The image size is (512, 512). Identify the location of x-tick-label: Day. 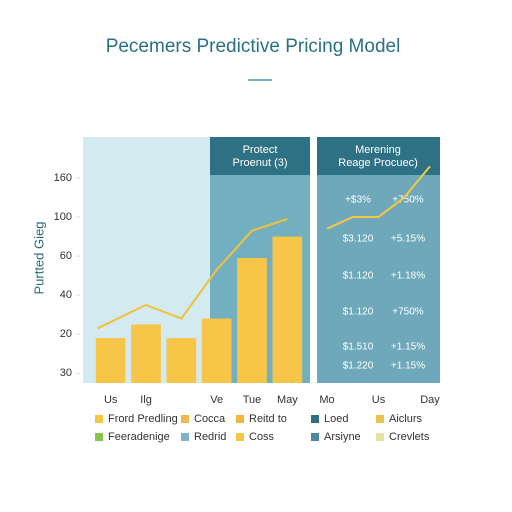
(430, 400).